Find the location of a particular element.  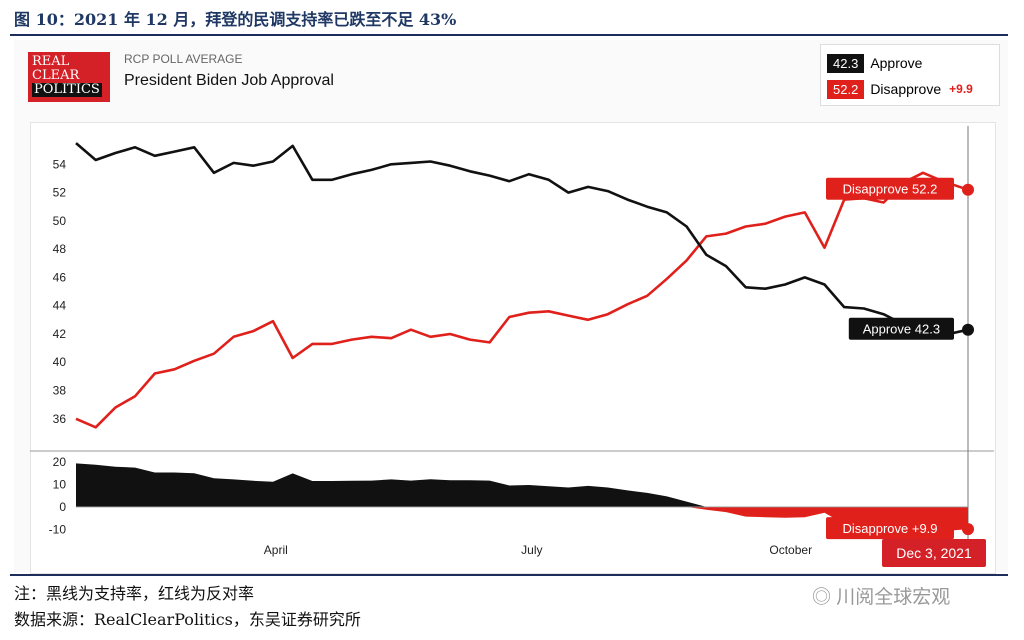

spread-y-tick-0: 0 is located at coordinates (62, 507).